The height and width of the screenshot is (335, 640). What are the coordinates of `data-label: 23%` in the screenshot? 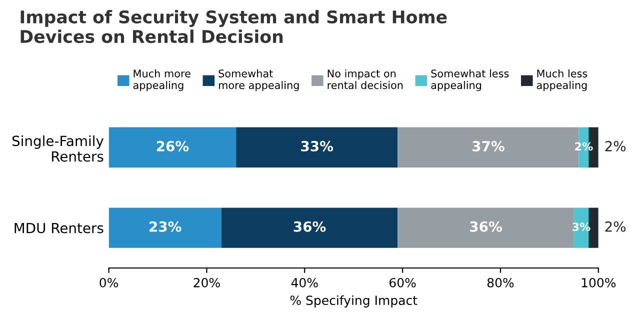 It's located at (166, 226).